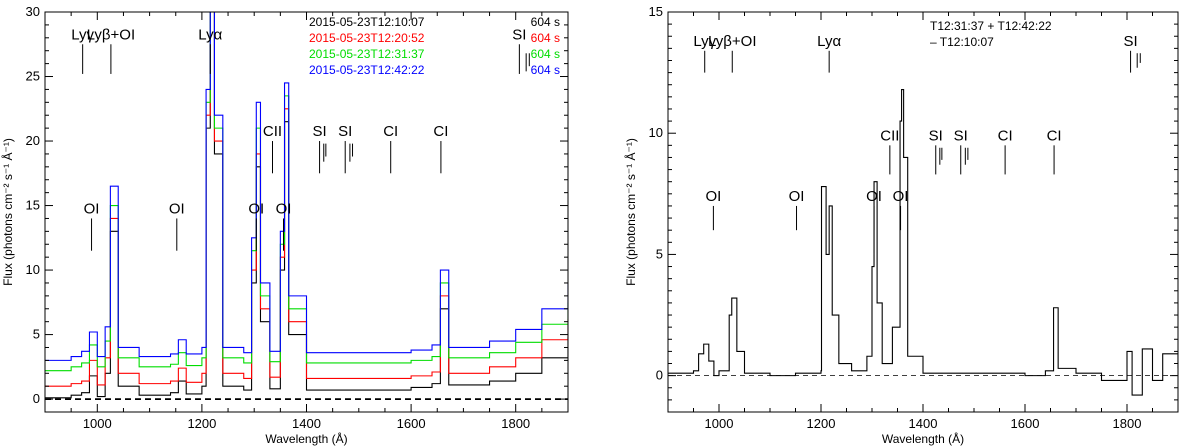  I want to click on legend-entry-name: 2015-05-23T12:10:07, so click(367, 22).